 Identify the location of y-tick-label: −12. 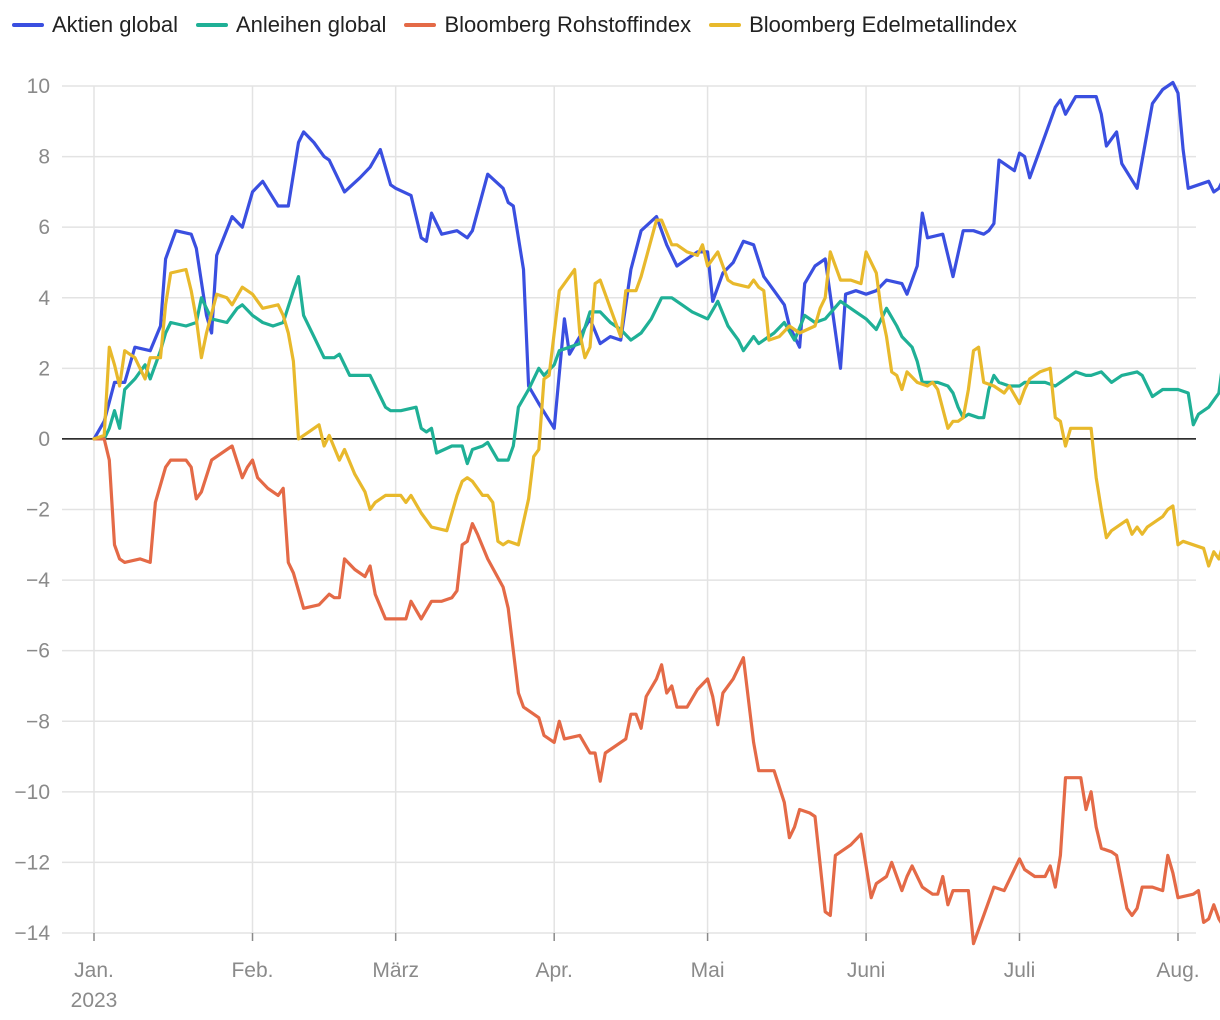
(32, 862).